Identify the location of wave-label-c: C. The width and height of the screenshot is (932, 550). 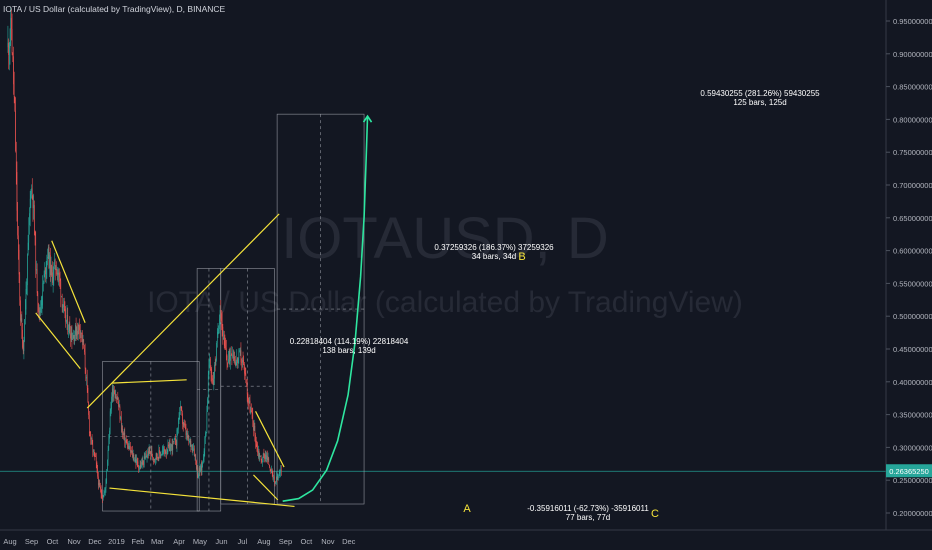
(655, 514).